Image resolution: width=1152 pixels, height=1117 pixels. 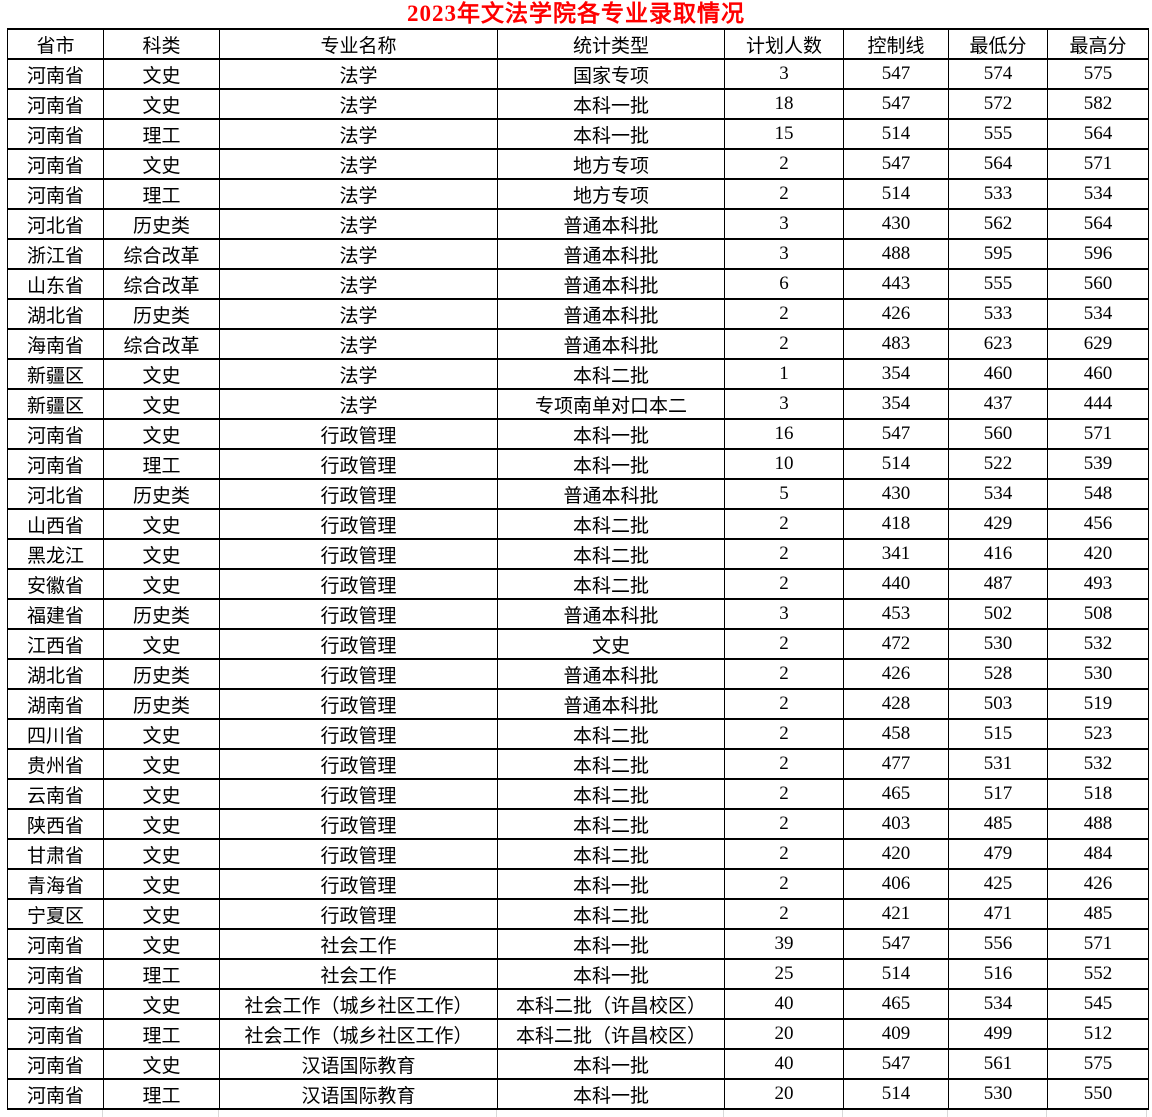 What do you see at coordinates (1098, 284) in the screenshot?
I see `table-cell: 560` at bounding box center [1098, 284].